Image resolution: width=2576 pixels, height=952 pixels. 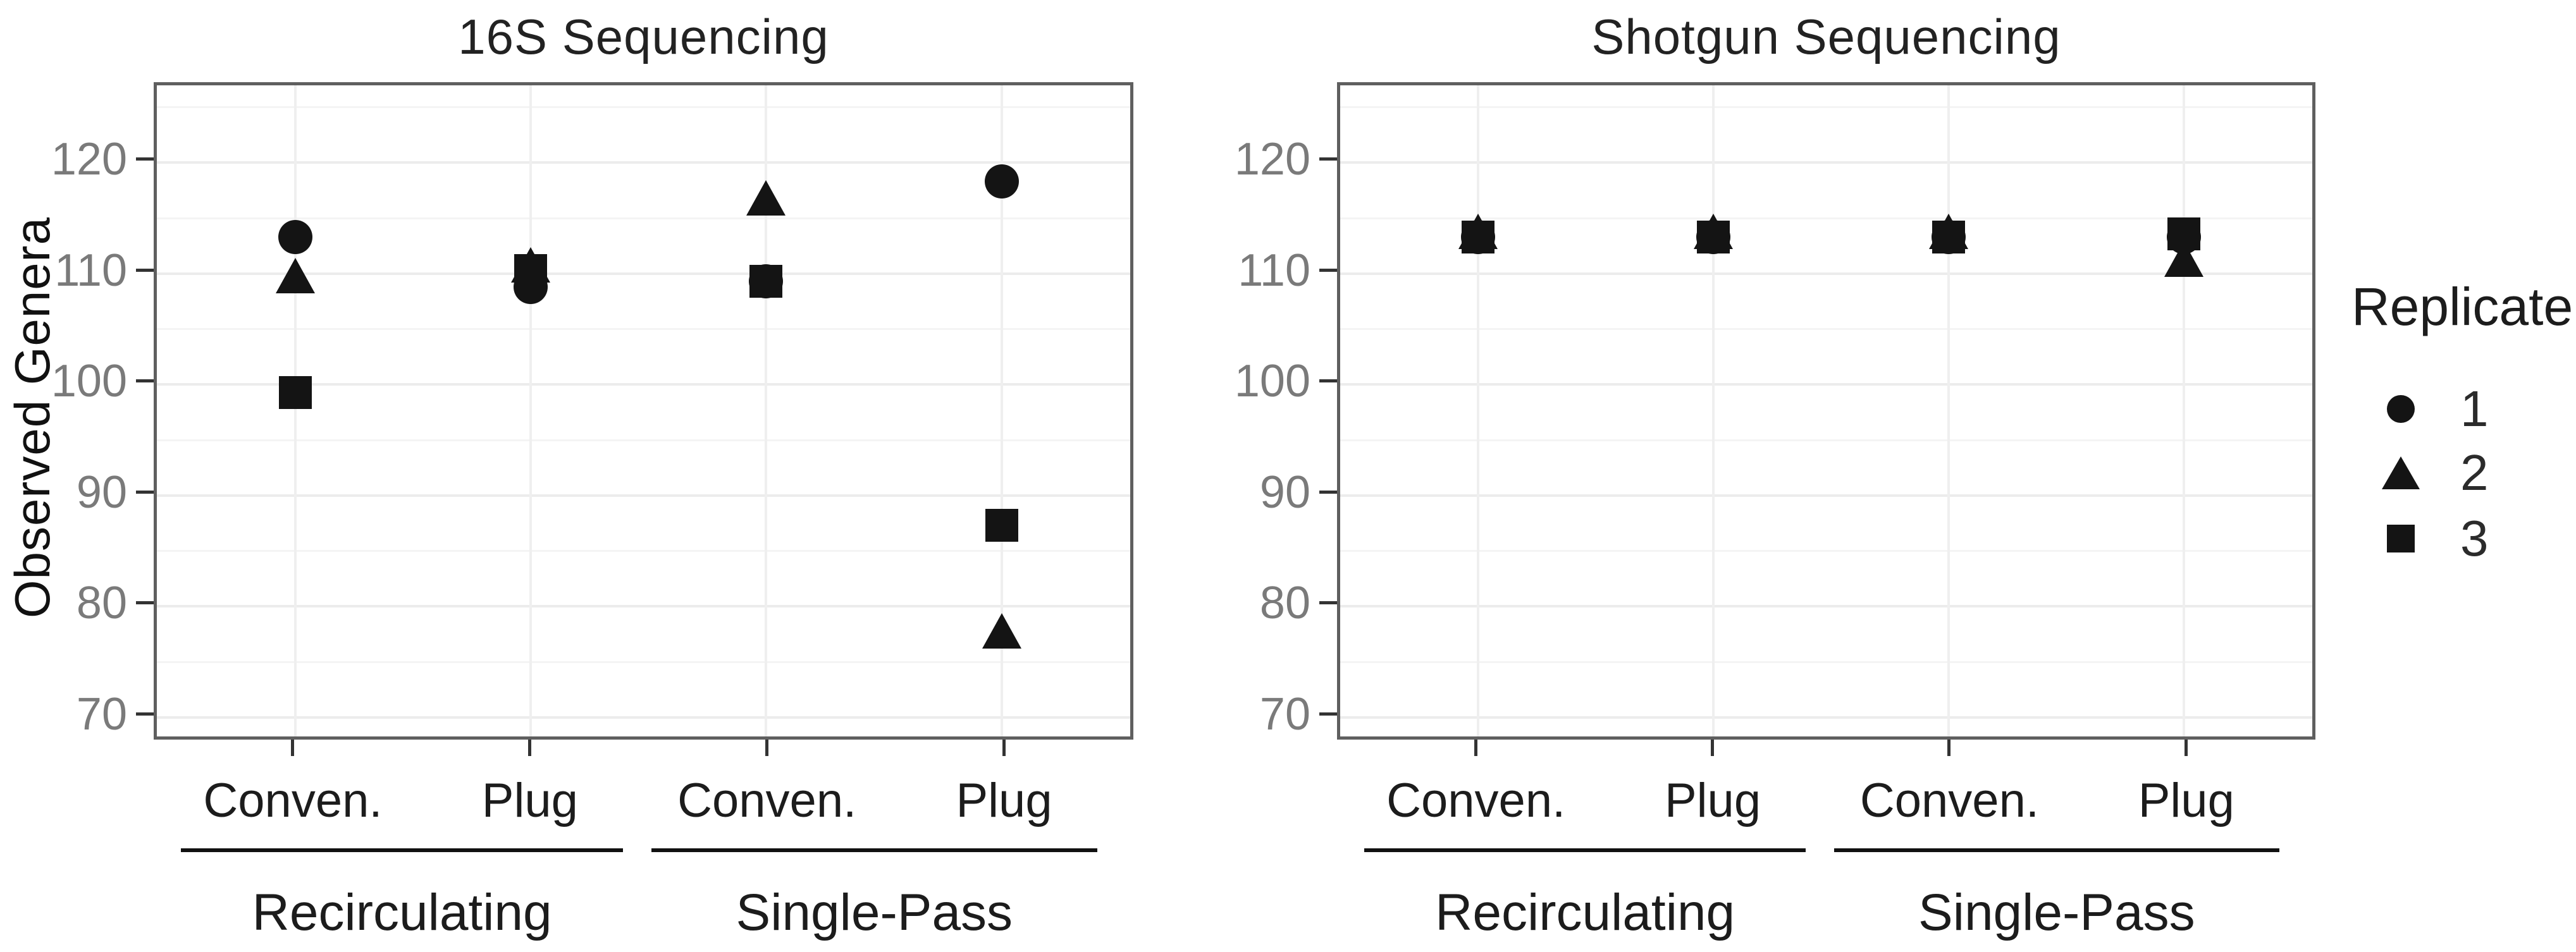 What do you see at coordinates (1284, 714) in the screenshot?
I see `y-tick-label: 70` at bounding box center [1284, 714].